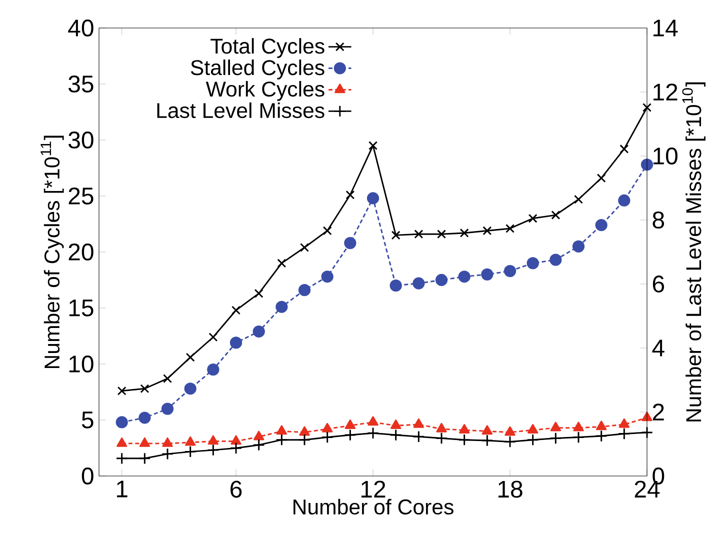 The height and width of the screenshot is (533, 727). I want to click on legend-label: Work Cycles, so click(265, 91).